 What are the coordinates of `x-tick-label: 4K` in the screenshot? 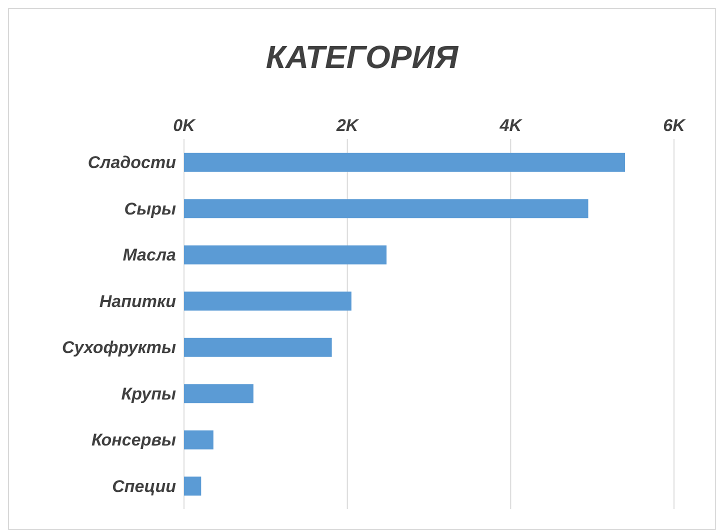 It's located at (511, 125).